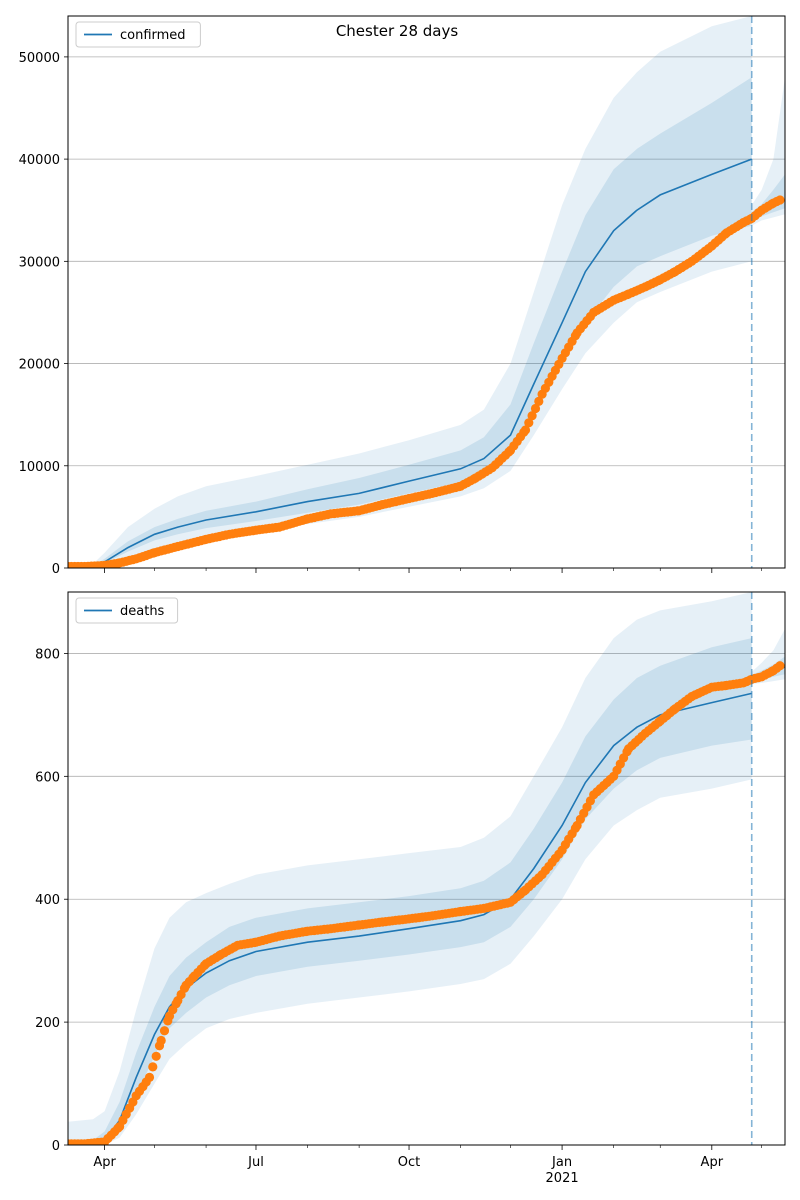 This screenshot has width=800, height=1200. I want to click on y-tick-label: 600, so click(47, 777).